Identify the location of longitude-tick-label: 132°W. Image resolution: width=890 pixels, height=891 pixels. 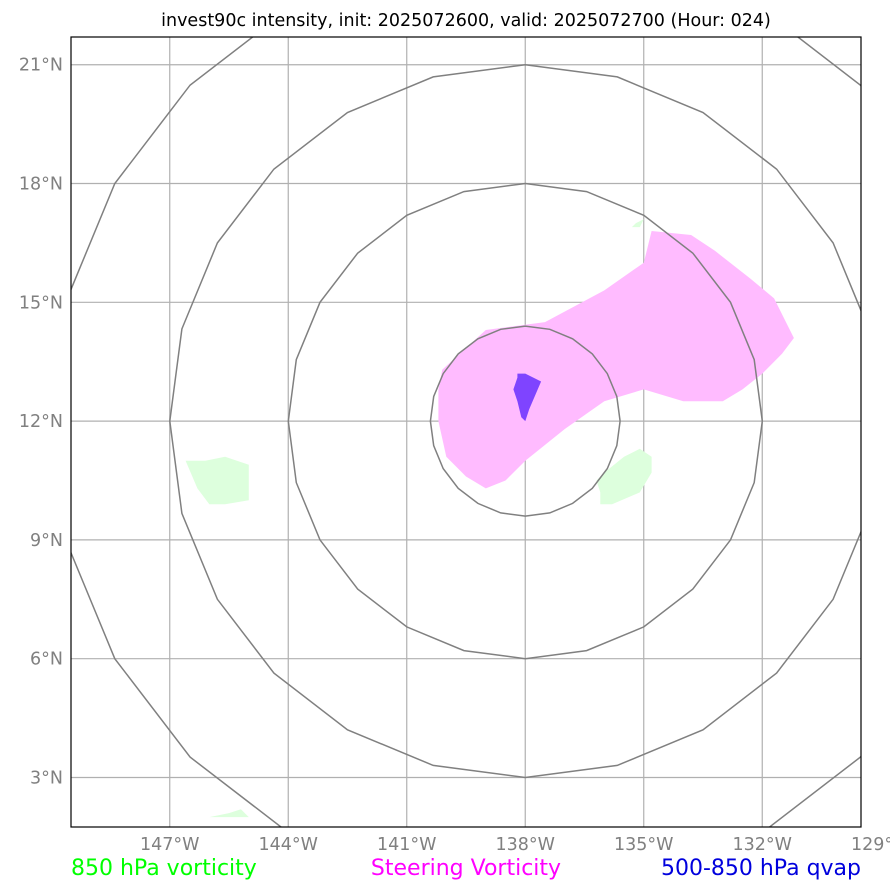
(762, 845).